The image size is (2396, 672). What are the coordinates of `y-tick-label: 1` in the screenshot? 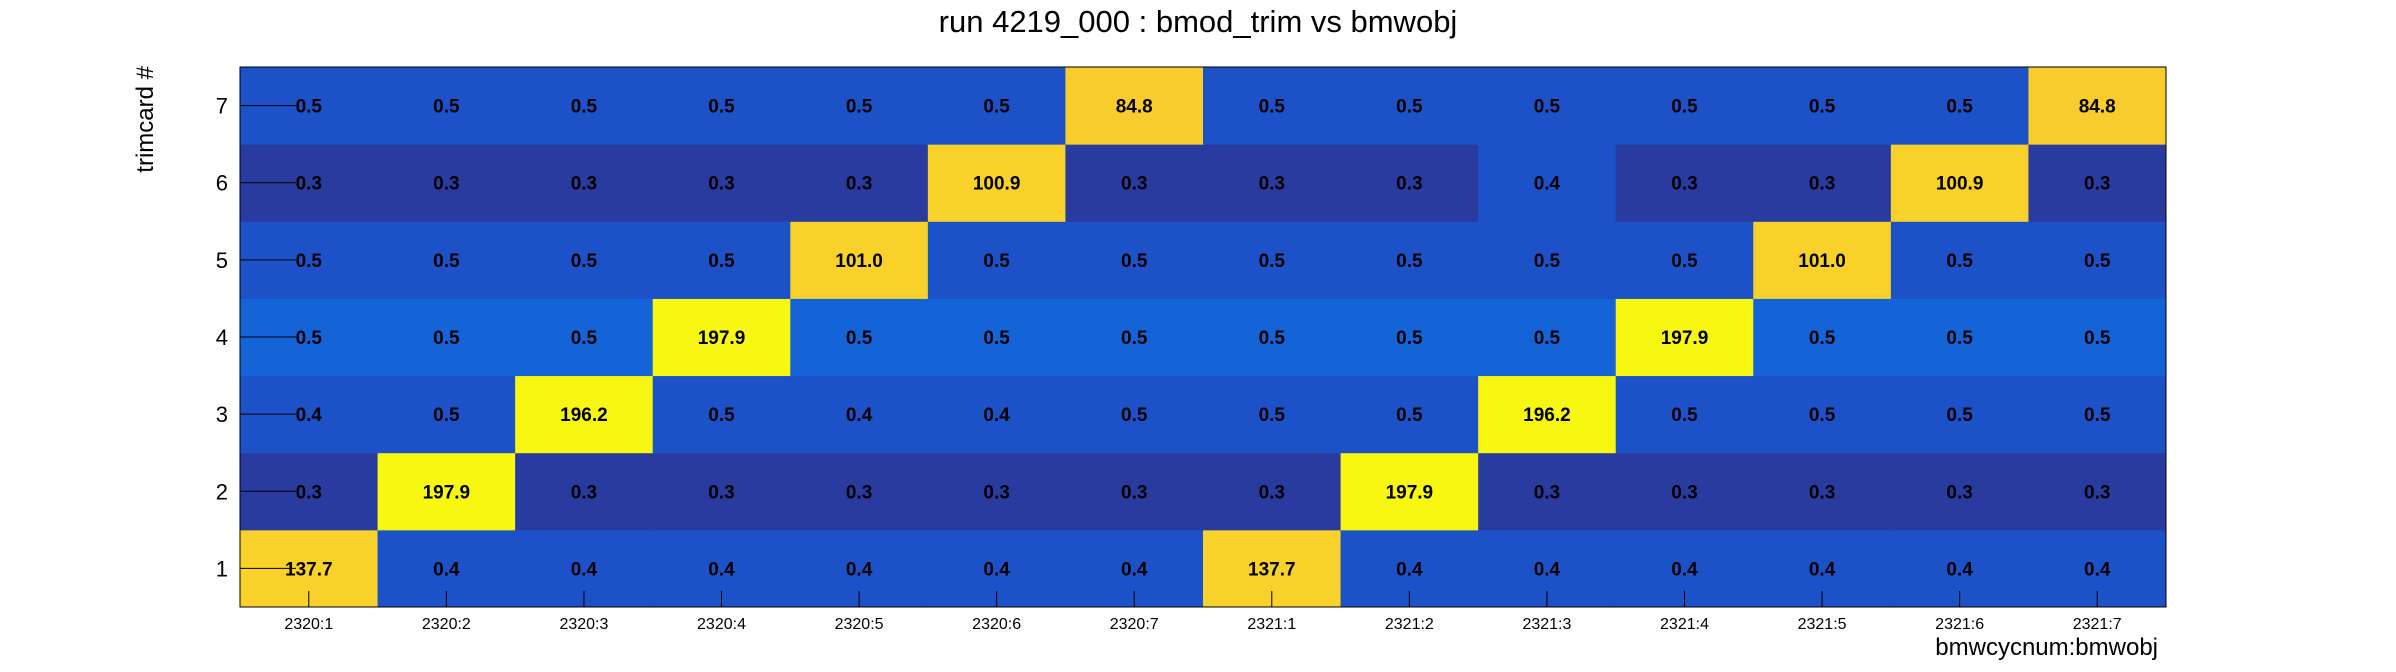 It's located at (222, 568).